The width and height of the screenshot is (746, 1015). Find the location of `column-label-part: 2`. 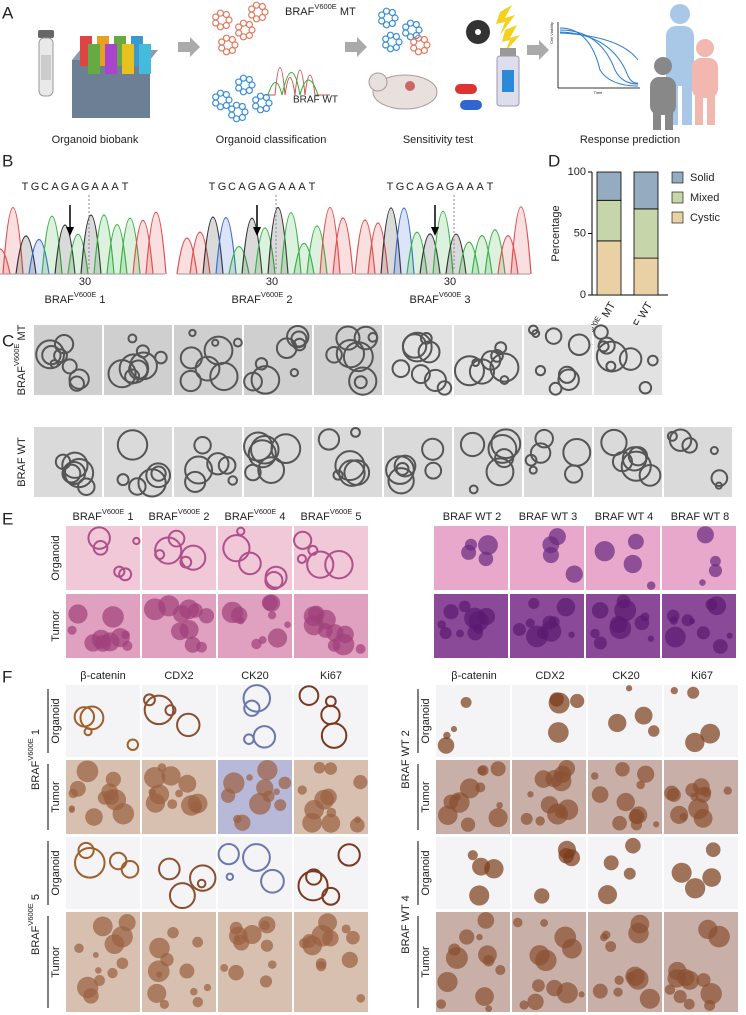

column-label-part: 2 is located at coordinates (204, 517).